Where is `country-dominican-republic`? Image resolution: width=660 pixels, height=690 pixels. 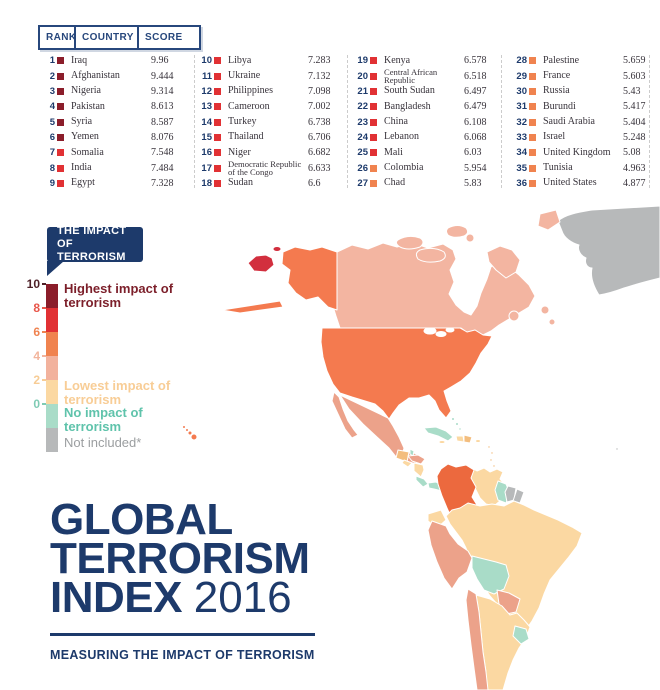
country-dominican-republic is located at coordinates (468, 439).